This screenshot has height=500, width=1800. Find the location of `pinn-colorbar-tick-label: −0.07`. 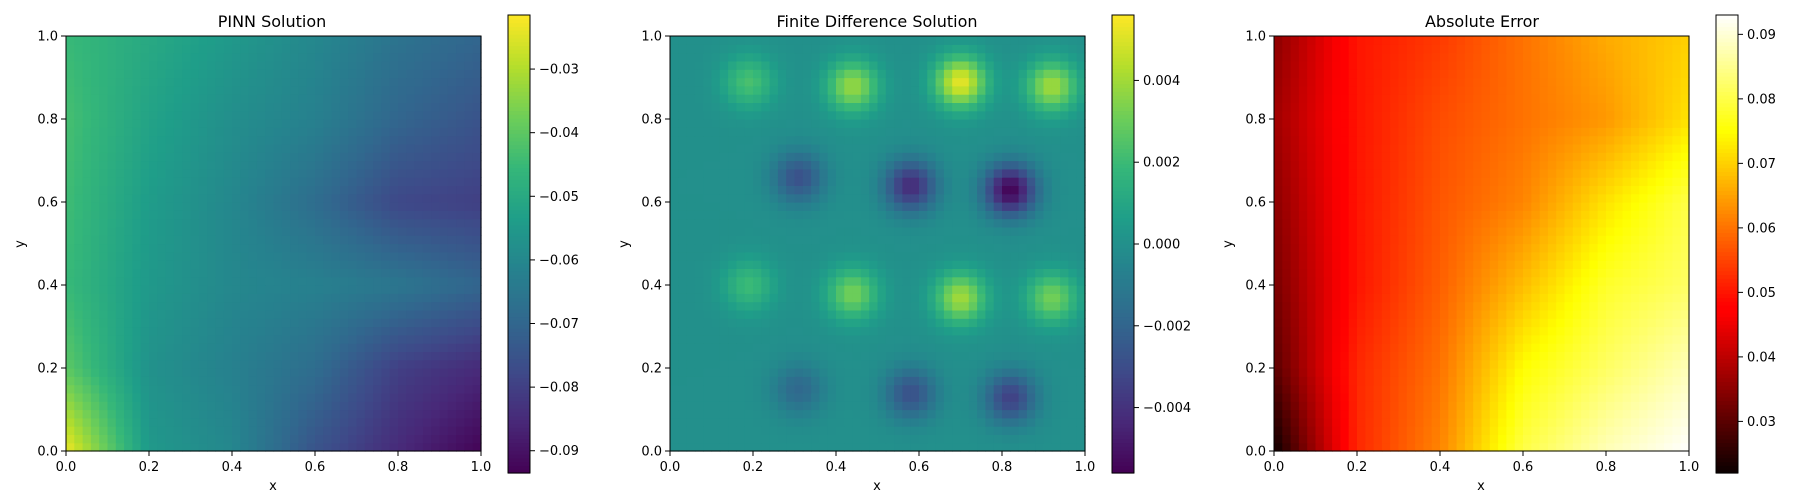

pinn-colorbar-tick-label: −0.07 is located at coordinates (559, 324).